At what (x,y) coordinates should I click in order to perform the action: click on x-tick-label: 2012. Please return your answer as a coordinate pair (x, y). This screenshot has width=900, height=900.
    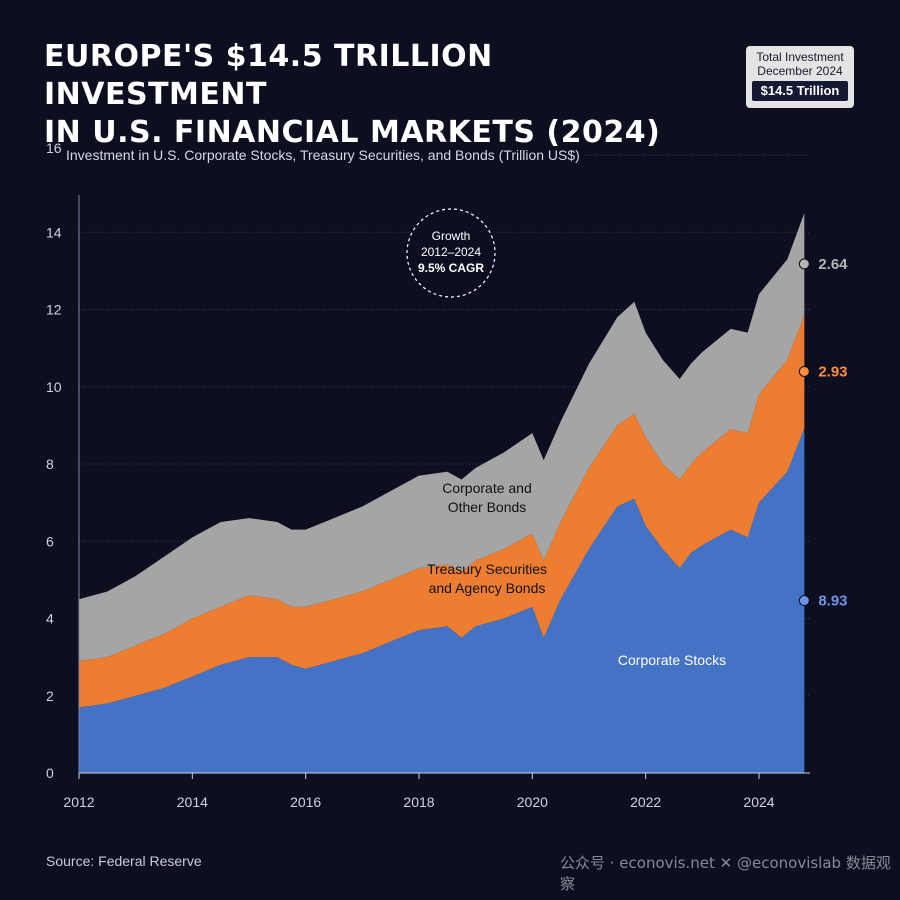
    Looking at the image, I should click on (78, 802).